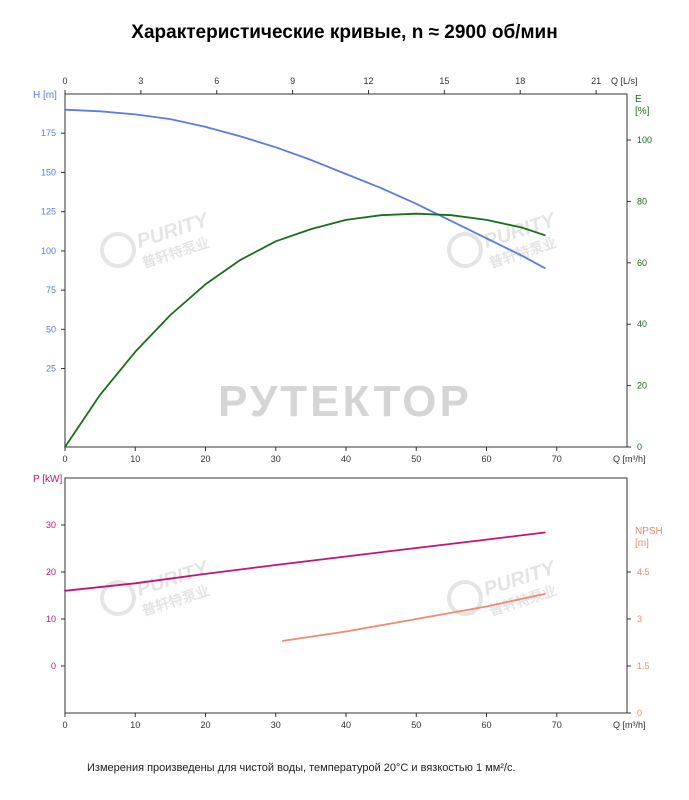 This screenshot has height=800, width=689. I want to click on y2-tick-label: 40, so click(642, 324).